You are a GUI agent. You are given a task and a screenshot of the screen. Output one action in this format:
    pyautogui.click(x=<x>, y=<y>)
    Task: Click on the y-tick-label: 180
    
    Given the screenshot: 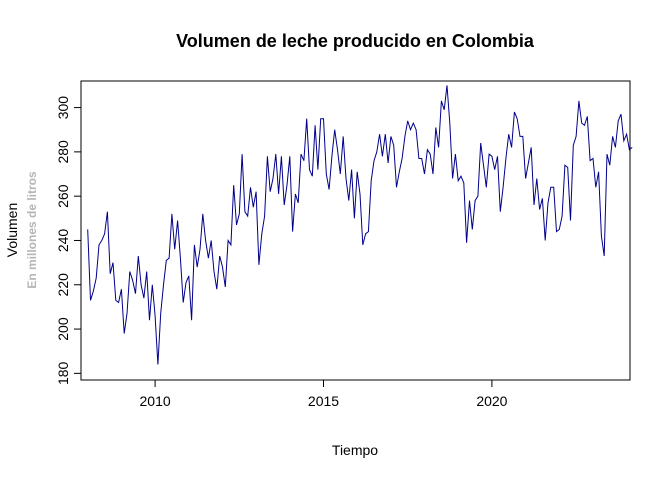 What is the action you would take?
    pyautogui.click(x=63, y=373)
    